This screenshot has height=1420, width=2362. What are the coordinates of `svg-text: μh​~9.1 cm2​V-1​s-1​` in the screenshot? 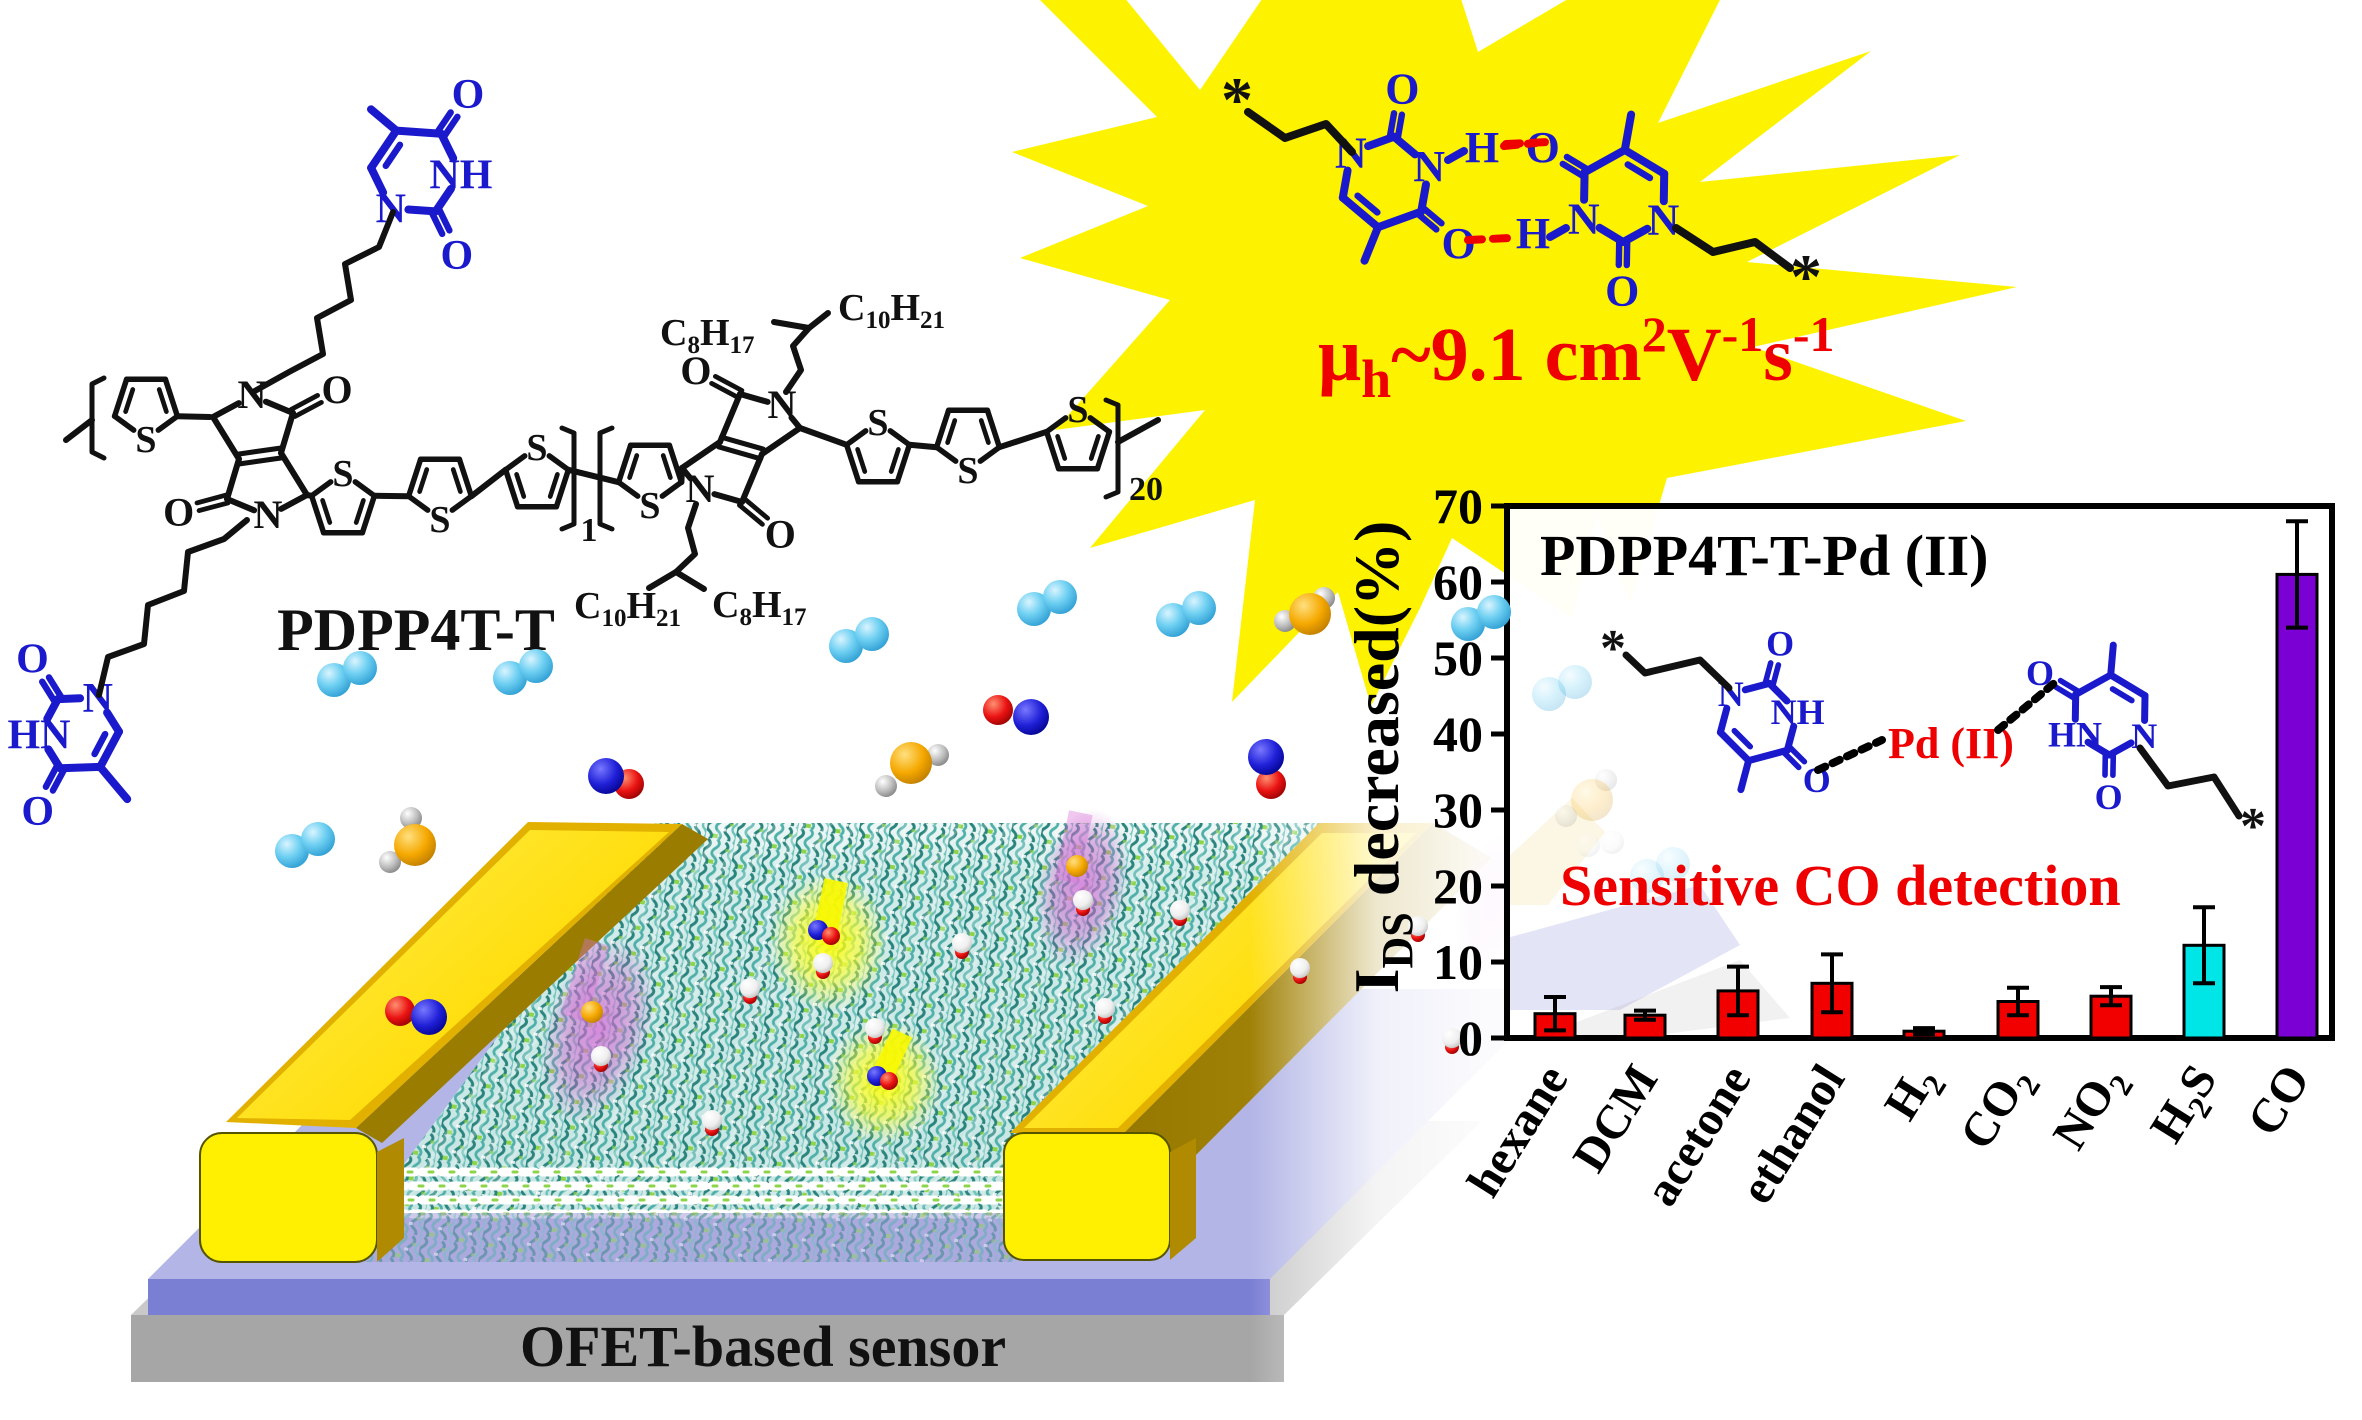 It's located at (1576, 357).